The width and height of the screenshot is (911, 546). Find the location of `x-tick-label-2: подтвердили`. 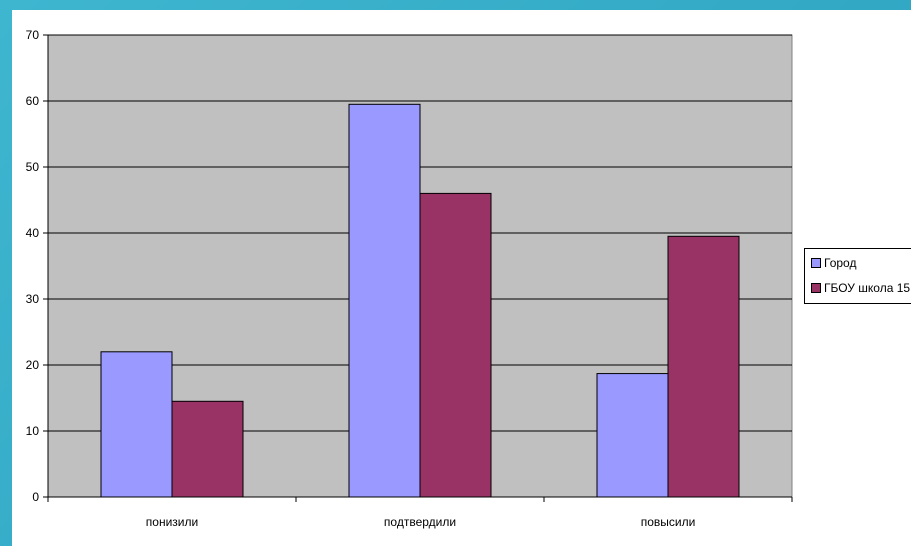

x-tick-label-2: подтвердили is located at coordinates (420, 522).